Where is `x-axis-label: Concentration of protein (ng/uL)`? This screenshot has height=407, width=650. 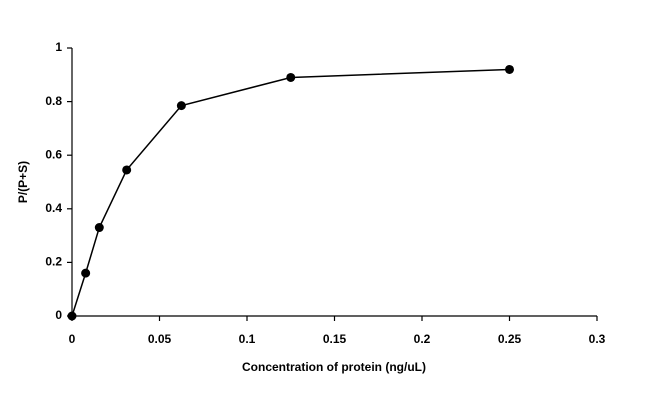 x-axis-label: Concentration of protein (ng/uL) is located at coordinates (334, 367).